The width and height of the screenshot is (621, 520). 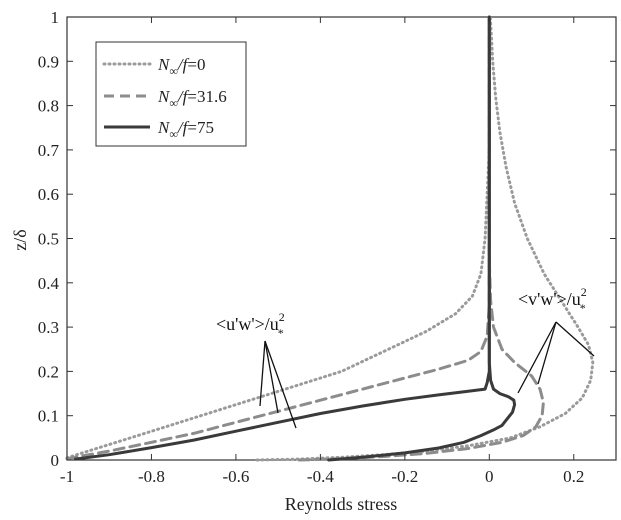 I want to click on annotation-uw: <u'w'>/u2 *, so click(x=256, y=369).